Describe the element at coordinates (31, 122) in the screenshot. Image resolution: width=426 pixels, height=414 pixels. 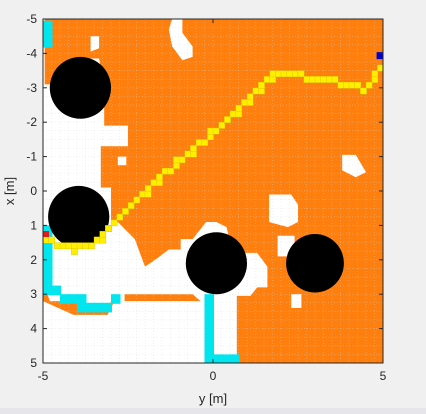
I see `y-tick-label: -2` at that location.